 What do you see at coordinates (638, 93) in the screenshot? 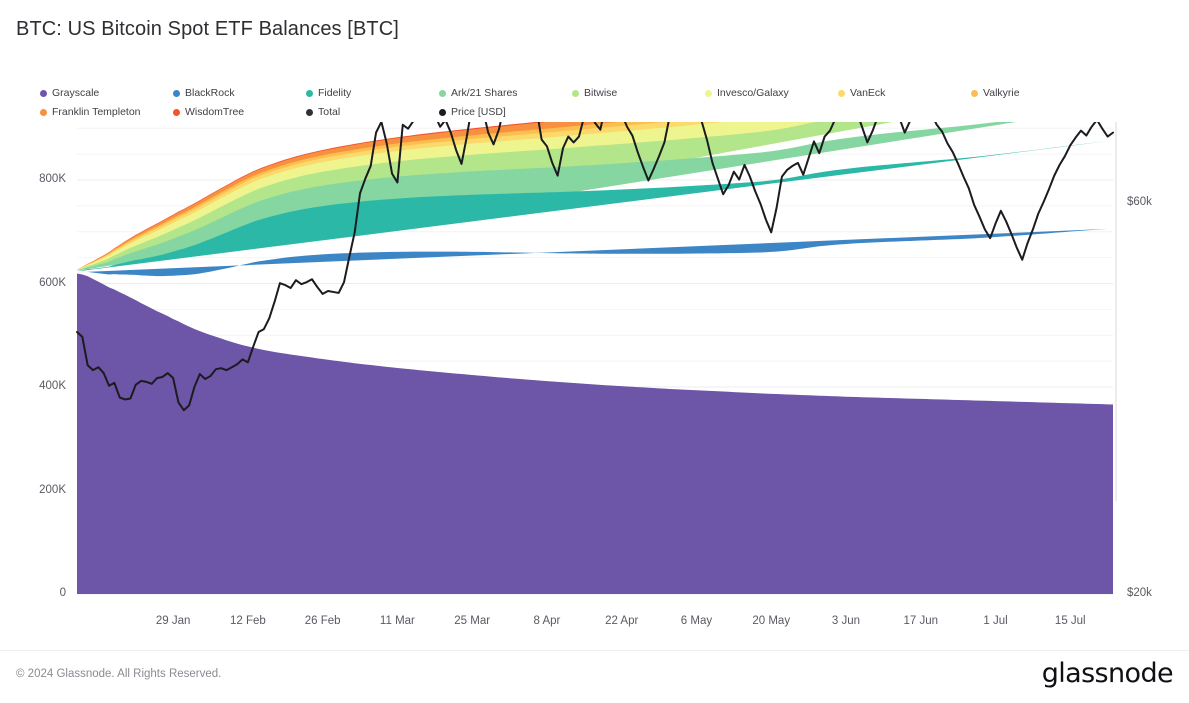
I see `legend-item-bitwise: Bitwise` at bounding box center [638, 93].